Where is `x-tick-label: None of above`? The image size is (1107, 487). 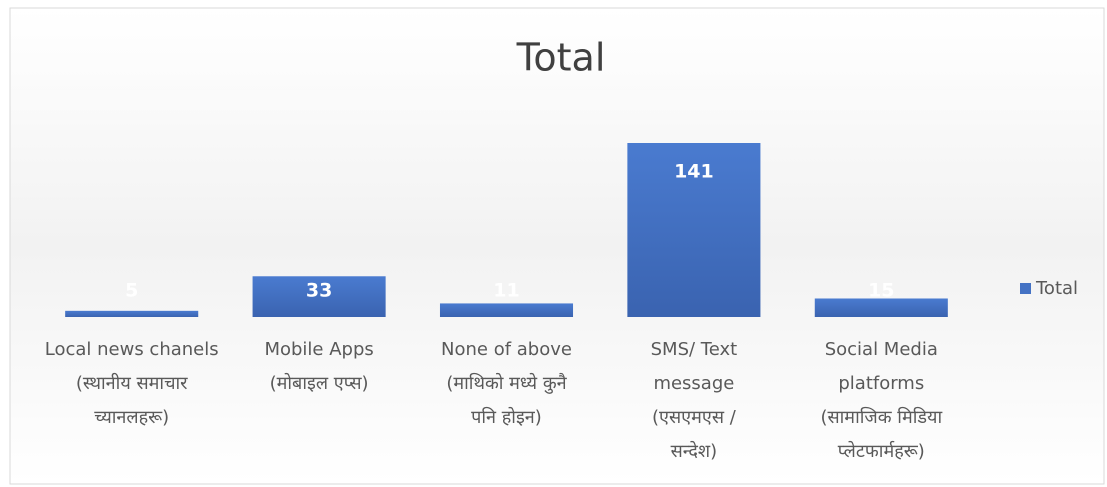
x-tick-label: None of above is located at coordinates (506, 349).